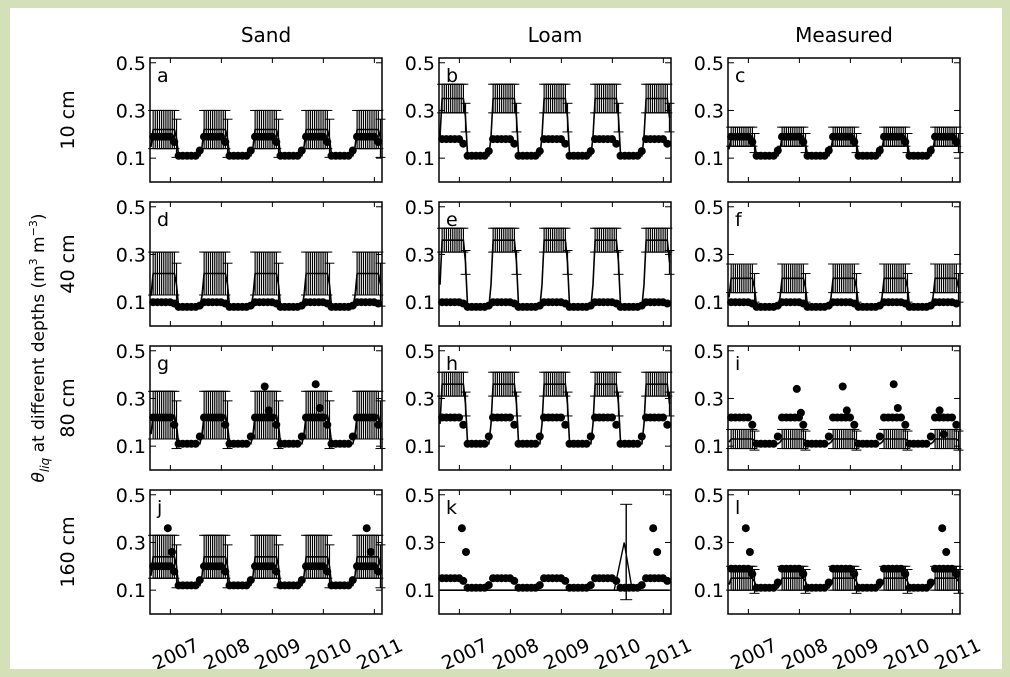  What do you see at coordinates (957, 651) in the screenshot?
I see `x-tick-label: 2011` at bounding box center [957, 651].